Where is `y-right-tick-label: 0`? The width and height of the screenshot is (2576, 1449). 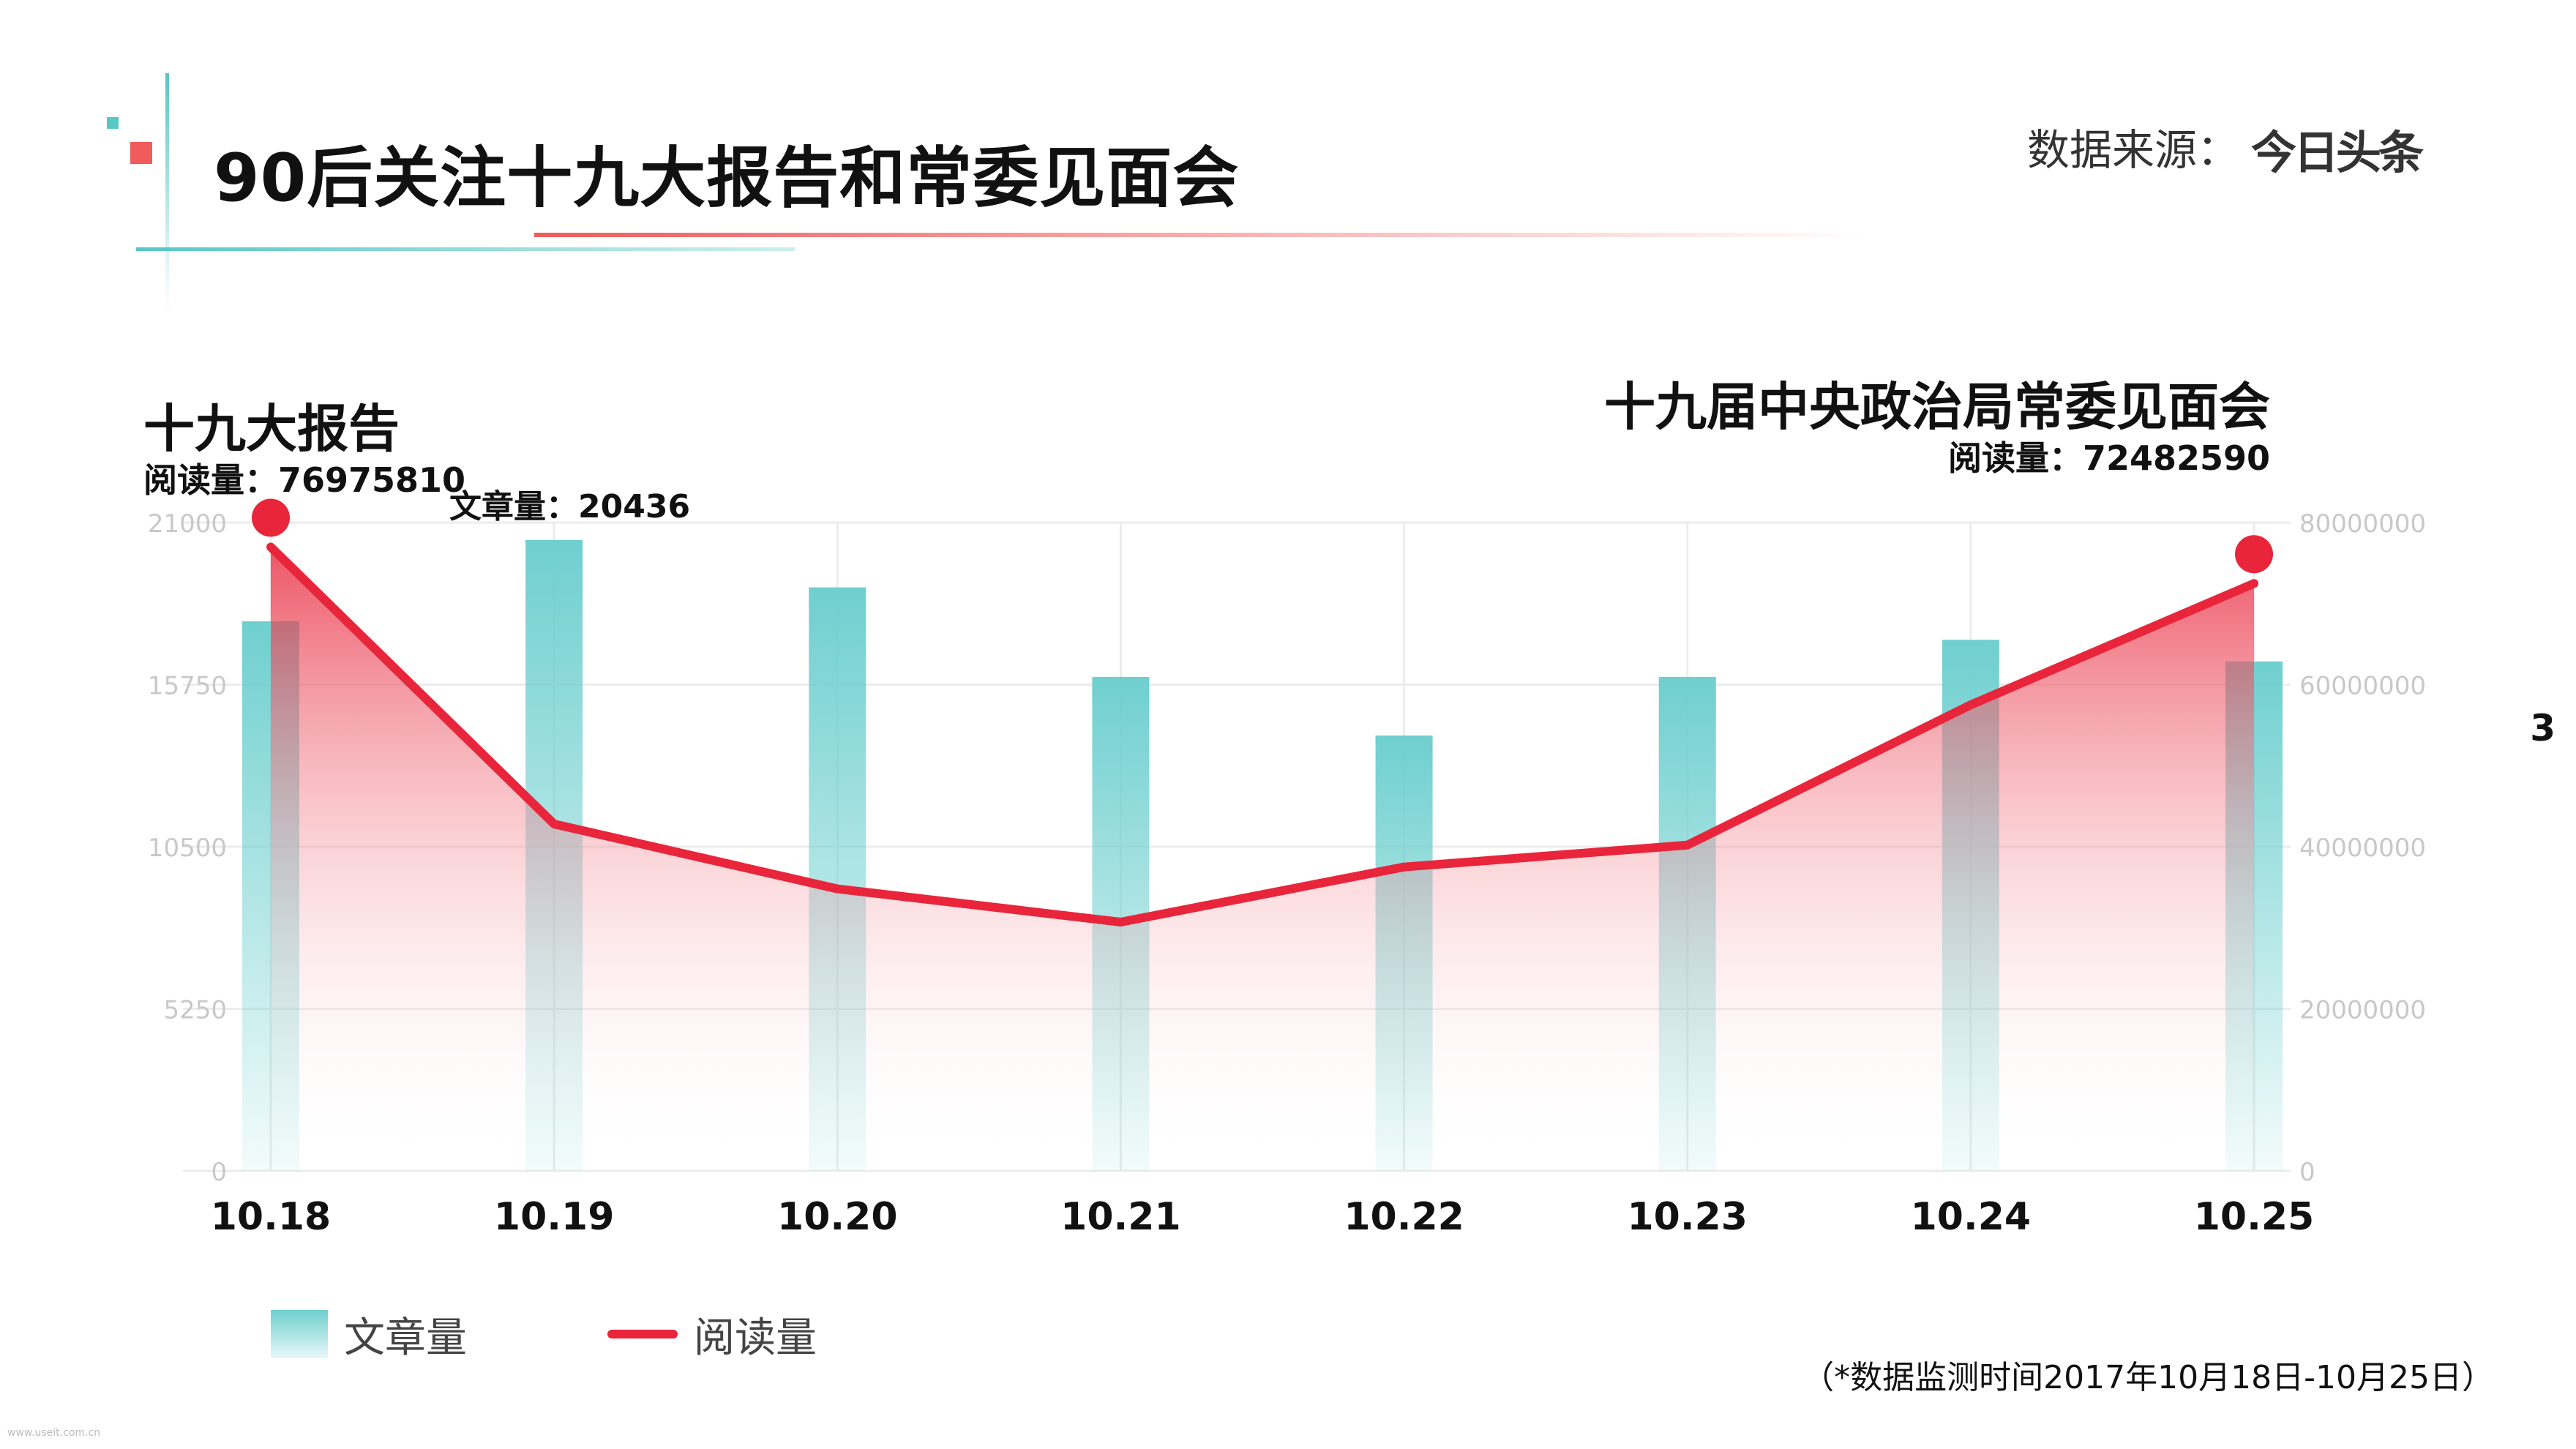
y-right-tick-label: 0 is located at coordinates (2307, 1172).